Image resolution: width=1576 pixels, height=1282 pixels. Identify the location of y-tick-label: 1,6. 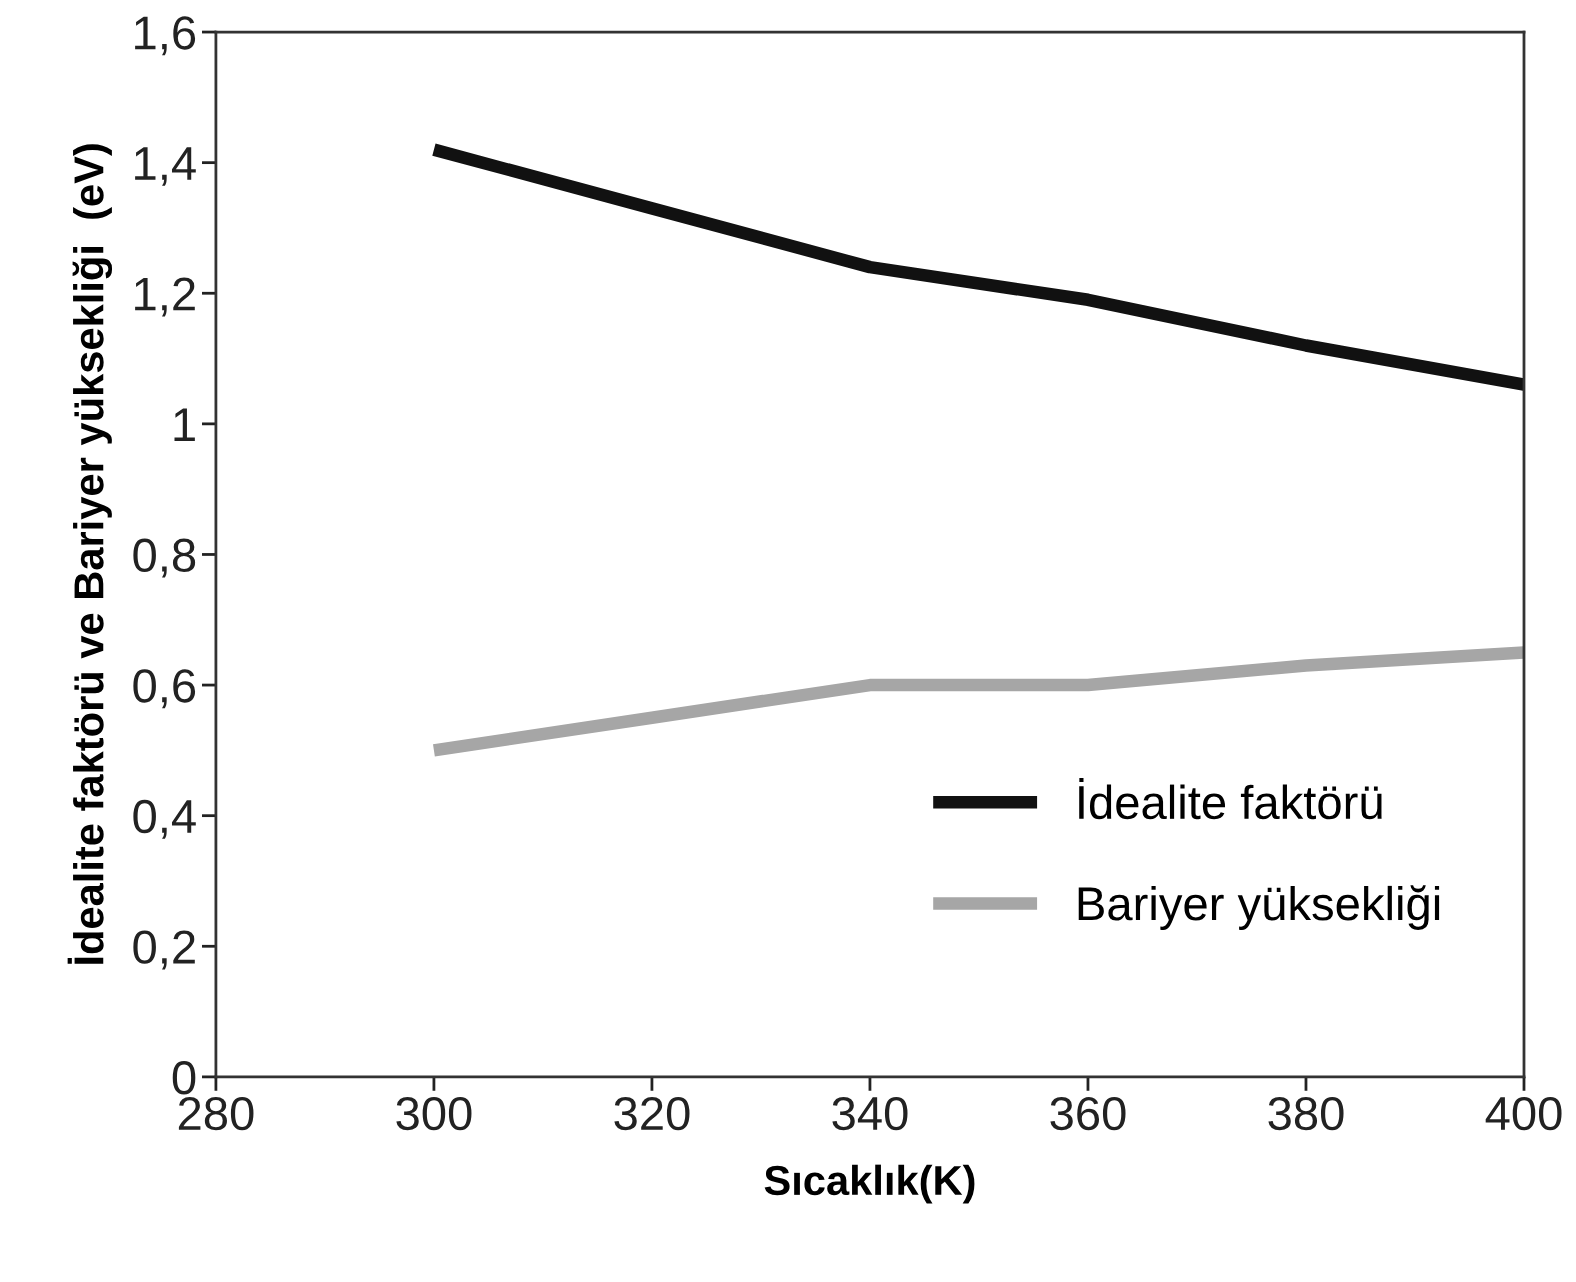
(165, 36).